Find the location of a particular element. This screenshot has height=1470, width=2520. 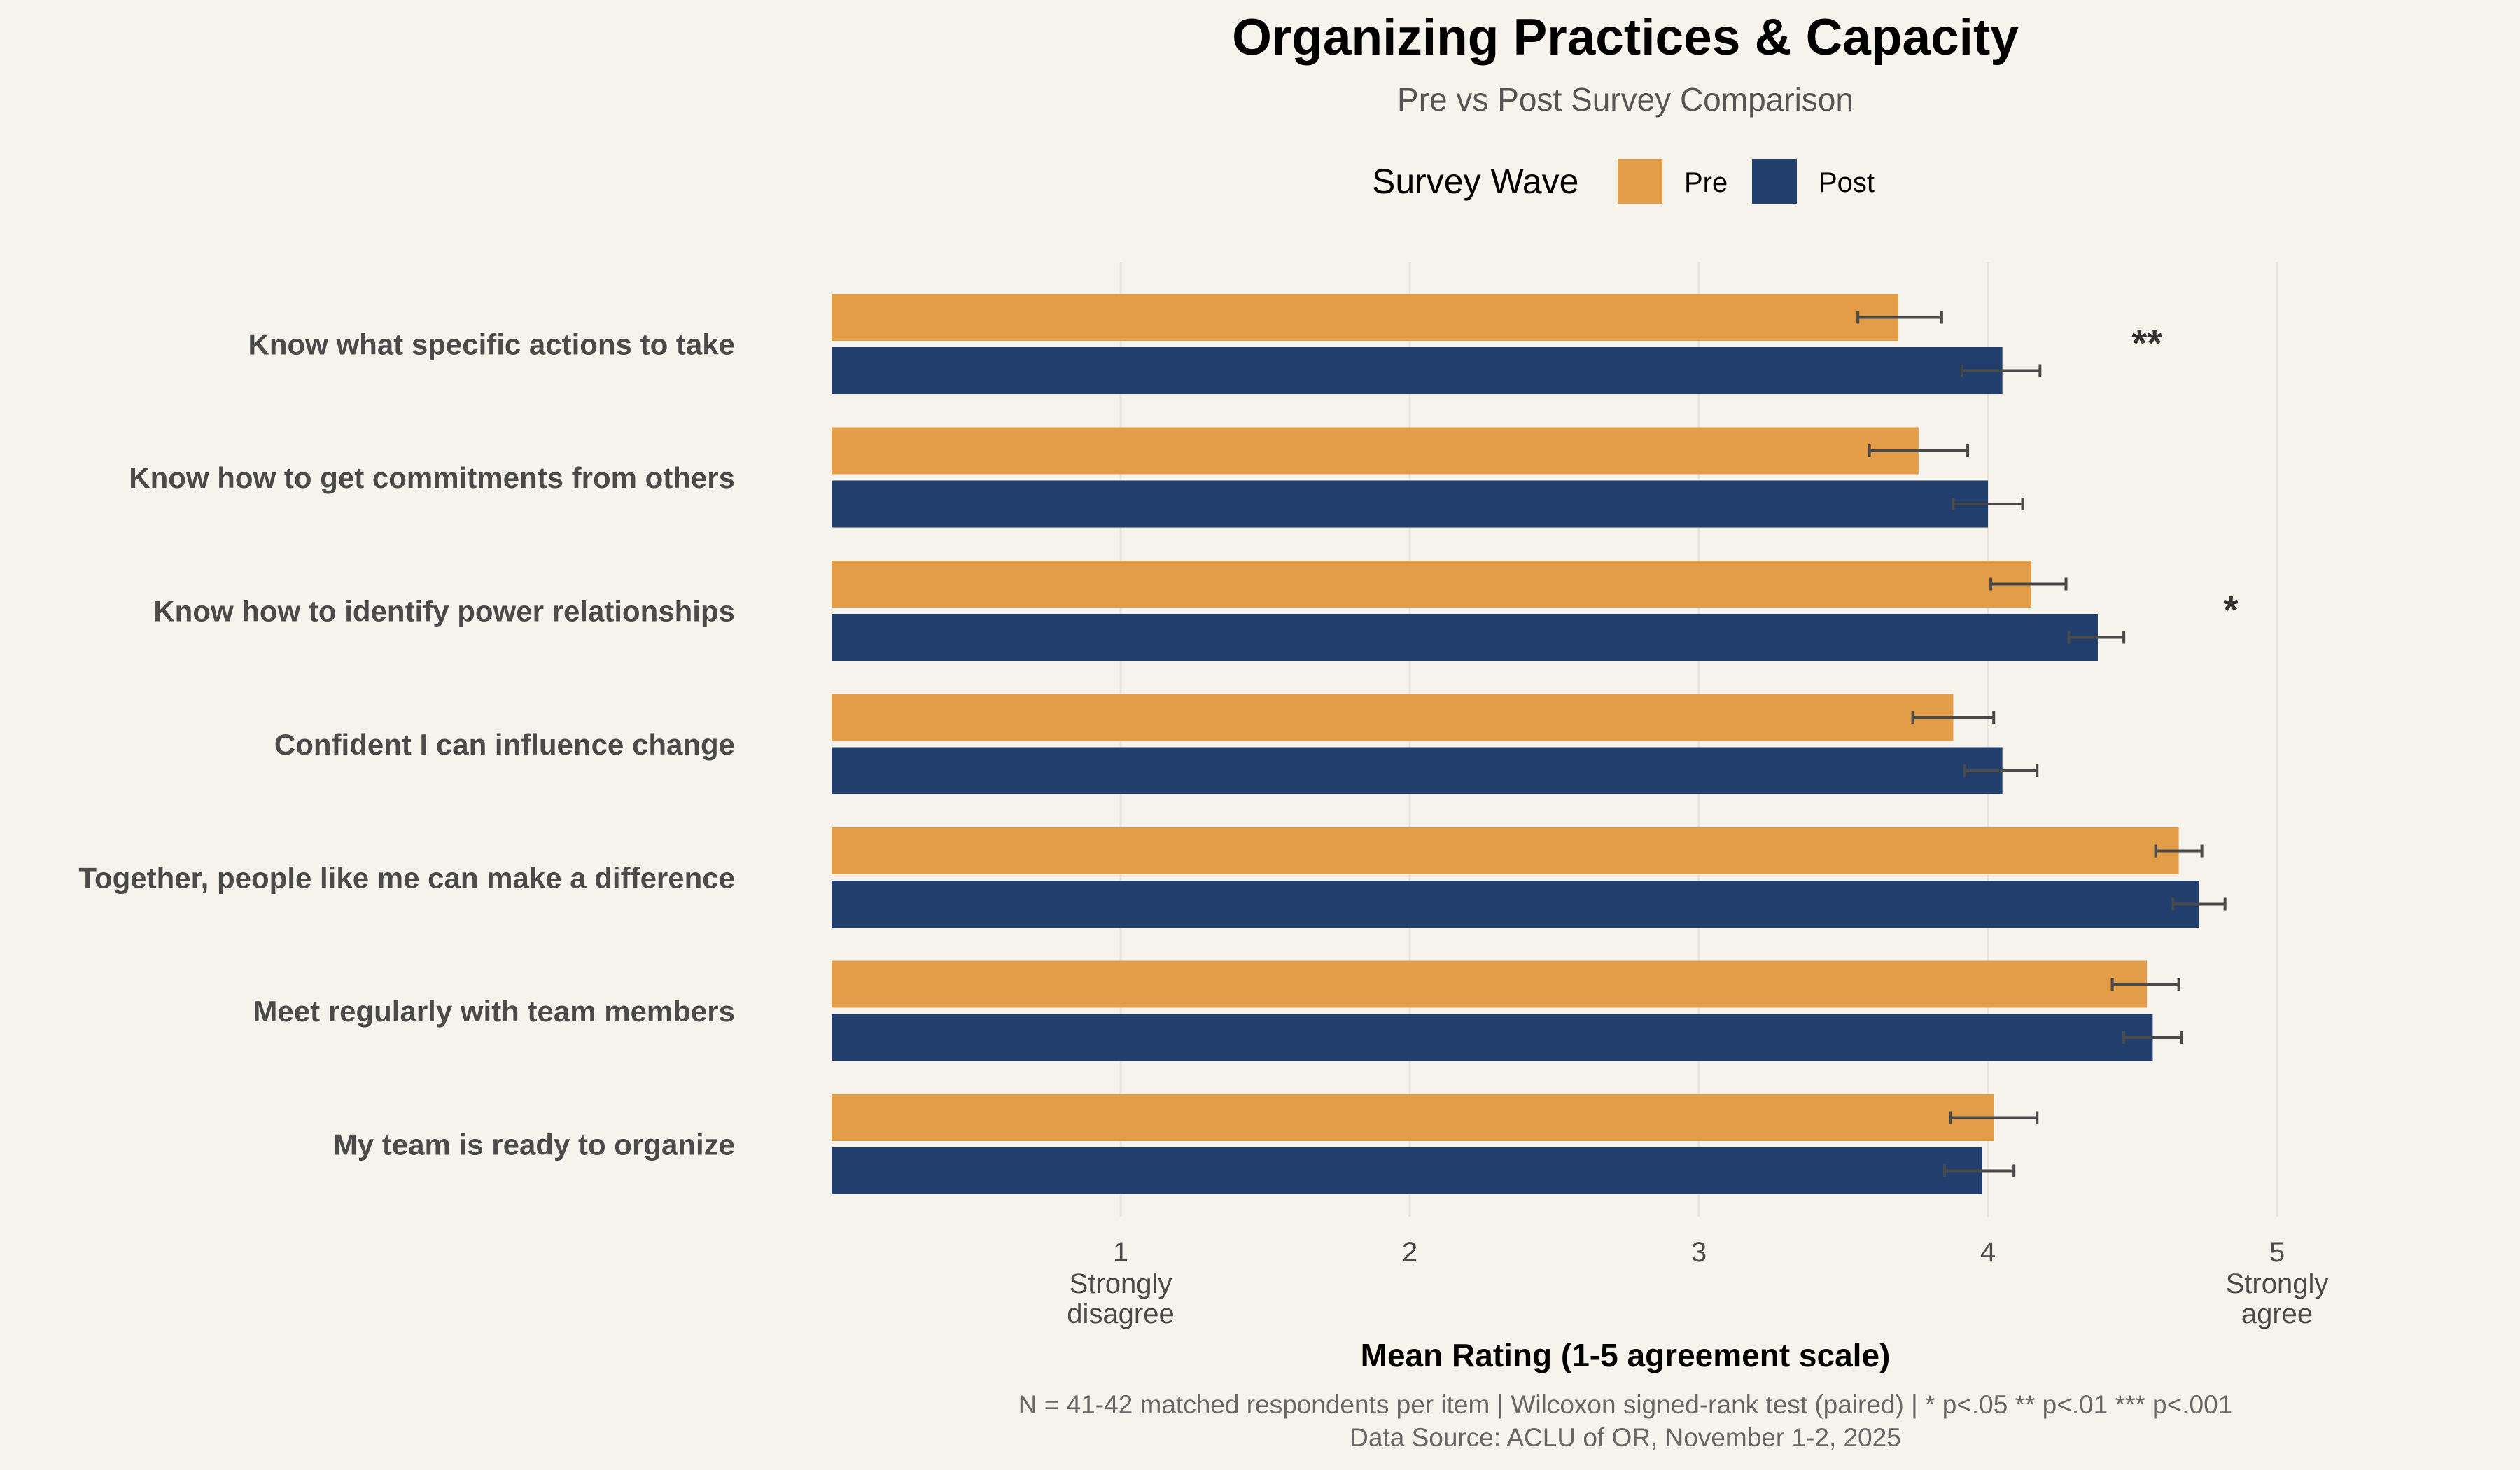

x-tick-label-4: 4 is located at coordinates (1988, 1252).